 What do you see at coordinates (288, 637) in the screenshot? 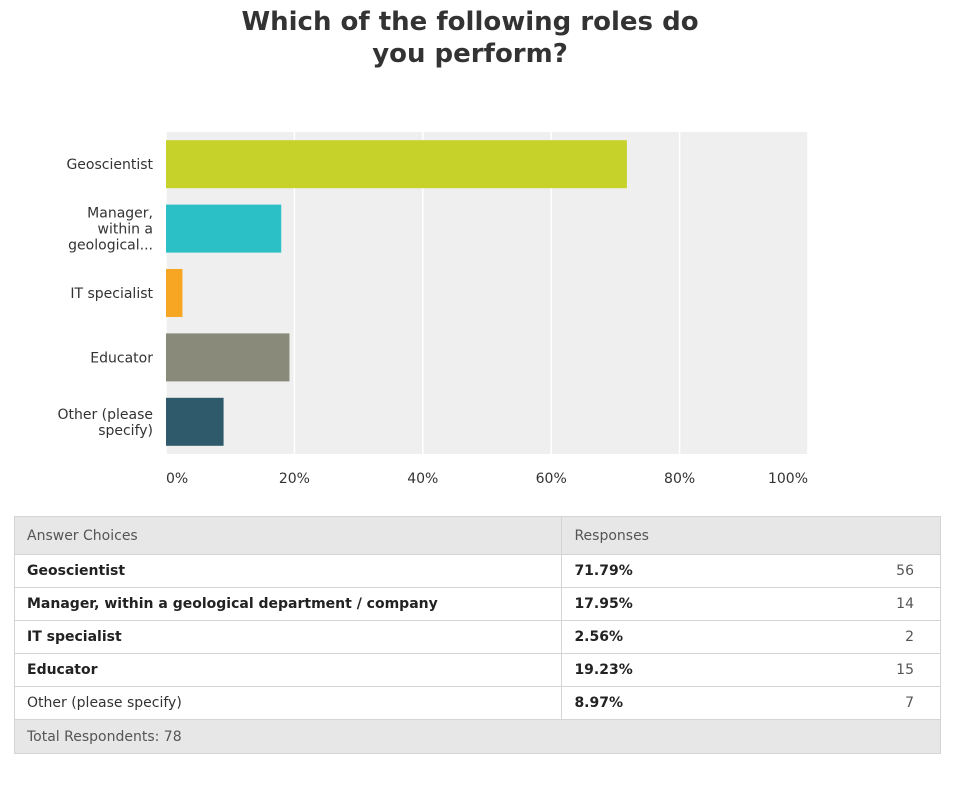
I see `answer-choice: IT specialist` at bounding box center [288, 637].